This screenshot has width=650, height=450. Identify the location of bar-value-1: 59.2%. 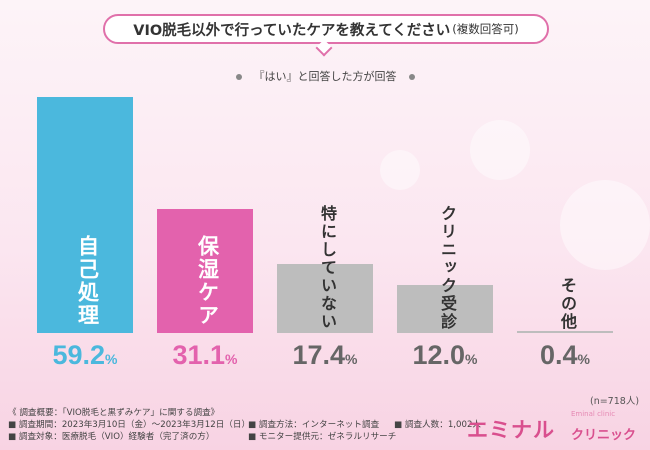
(85, 355).